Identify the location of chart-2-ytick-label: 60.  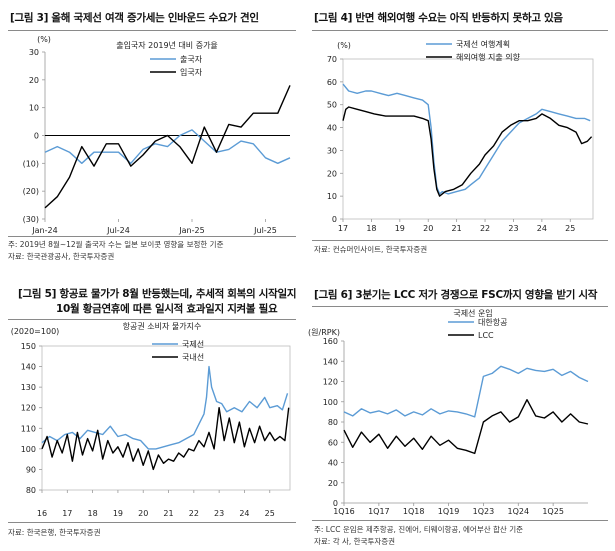
(332, 82).